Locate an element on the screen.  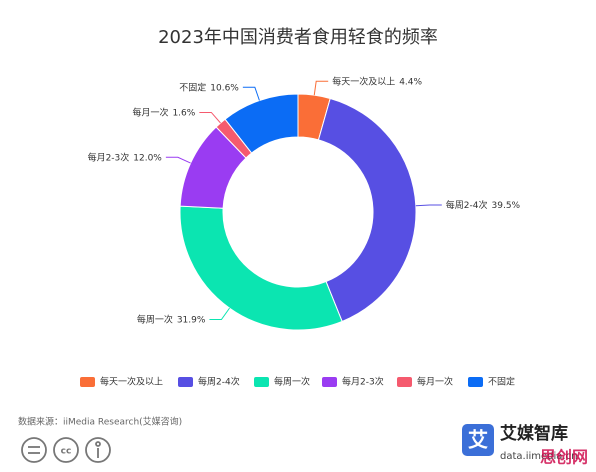
data-label-category: 每月一次 is located at coordinates (150, 112).